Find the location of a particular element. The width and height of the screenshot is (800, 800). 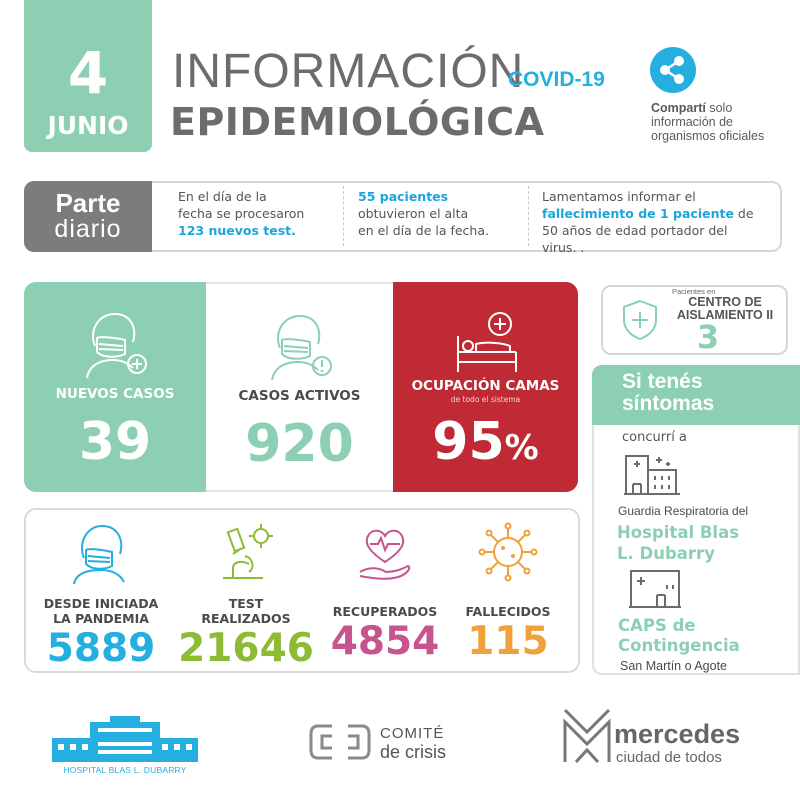

sintomas-concurri: concurrí a is located at coordinates (654, 437).